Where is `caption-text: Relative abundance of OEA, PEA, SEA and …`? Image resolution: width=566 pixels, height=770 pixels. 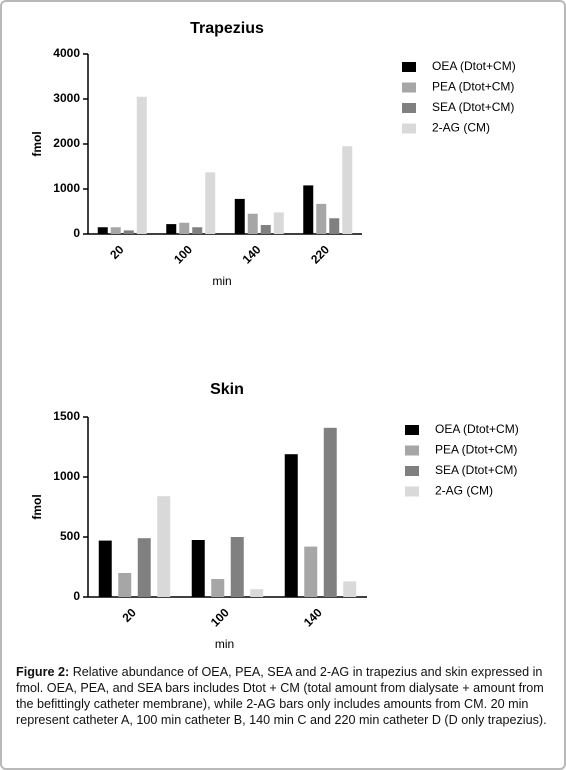
caption-text: Relative abundance of OEA, PEA, SEA and … is located at coordinates (281, 696).